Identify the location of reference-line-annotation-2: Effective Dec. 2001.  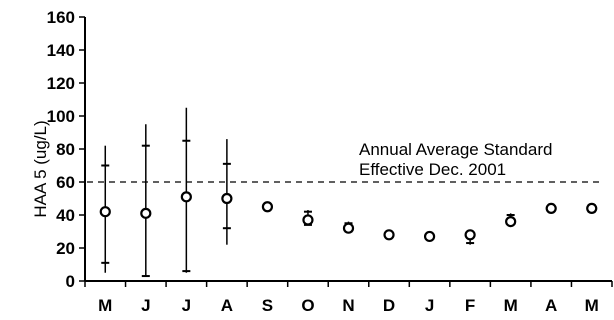
(432, 169).